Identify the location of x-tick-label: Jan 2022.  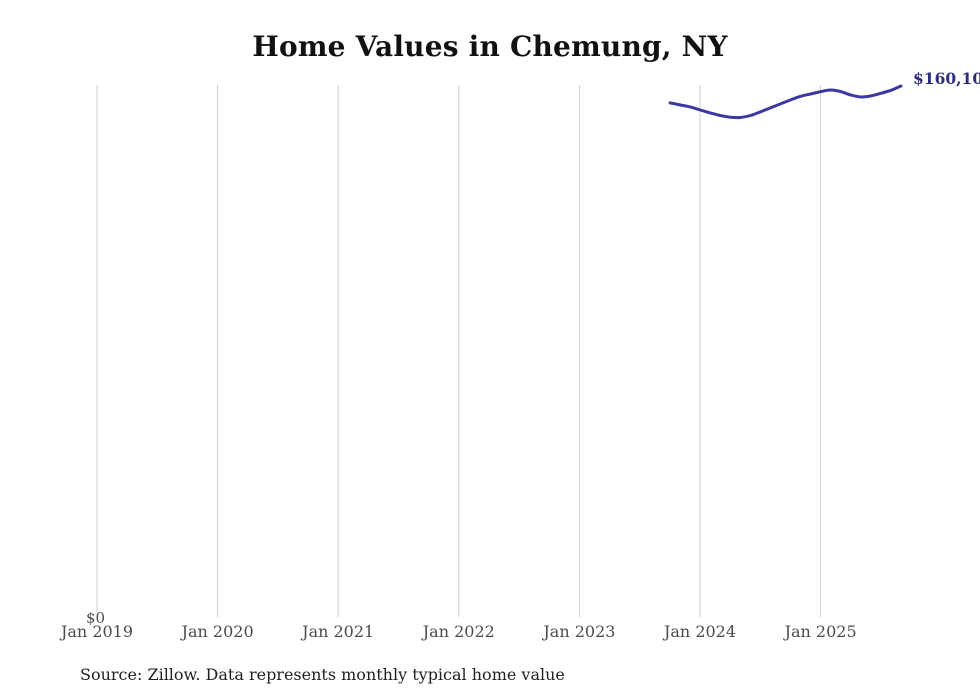
(458, 631).